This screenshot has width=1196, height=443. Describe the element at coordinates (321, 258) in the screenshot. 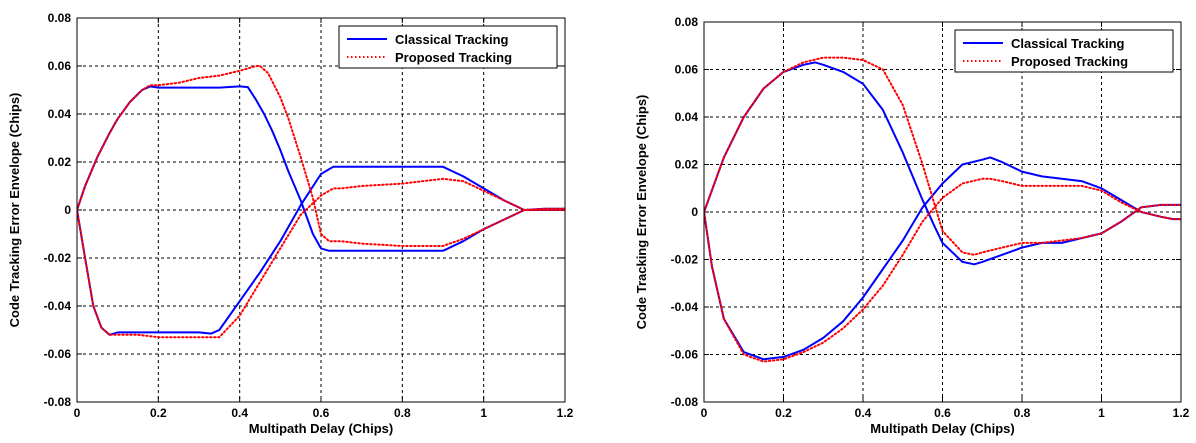

I see `series-line-proposed-tracking-lower` at that location.